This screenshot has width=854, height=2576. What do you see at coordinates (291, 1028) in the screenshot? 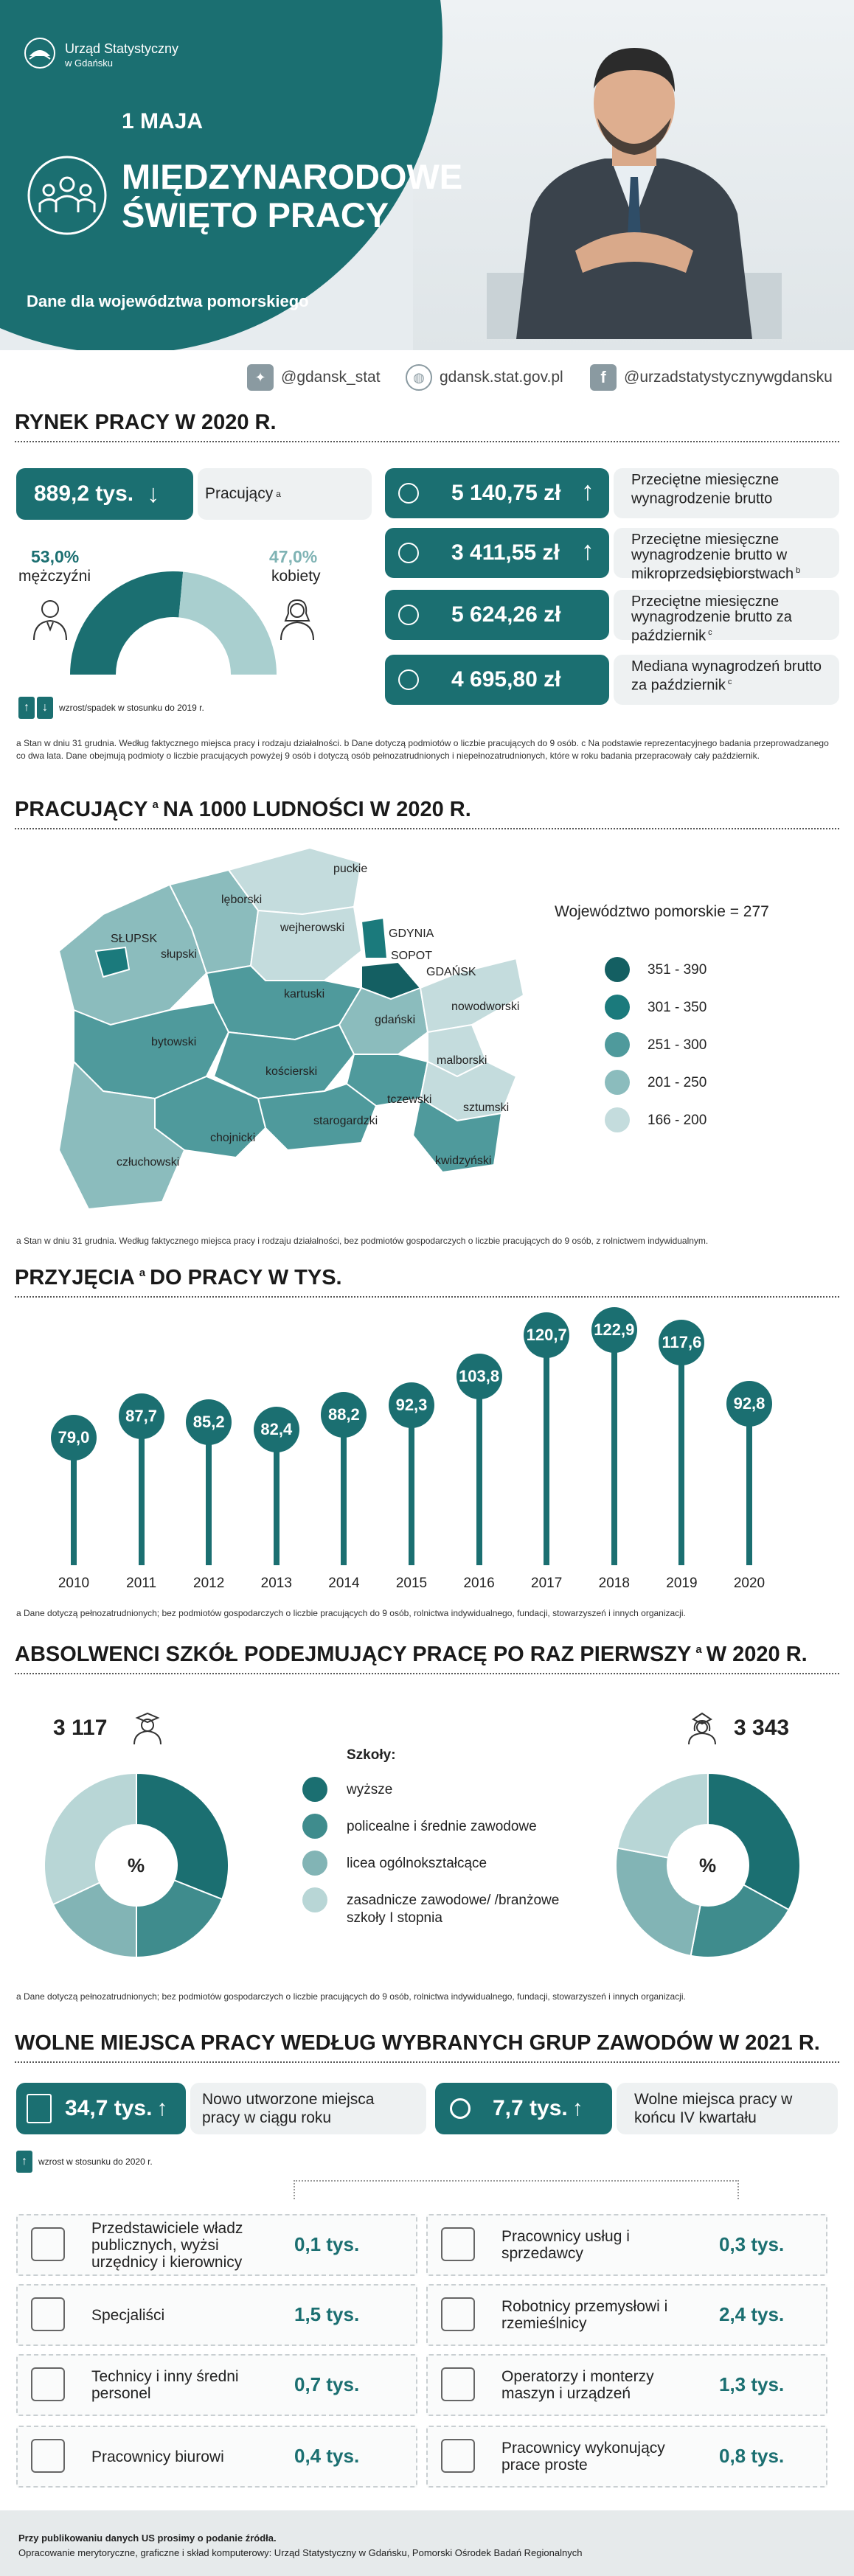
I see `pomorskie-map` at bounding box center [291, 1028].